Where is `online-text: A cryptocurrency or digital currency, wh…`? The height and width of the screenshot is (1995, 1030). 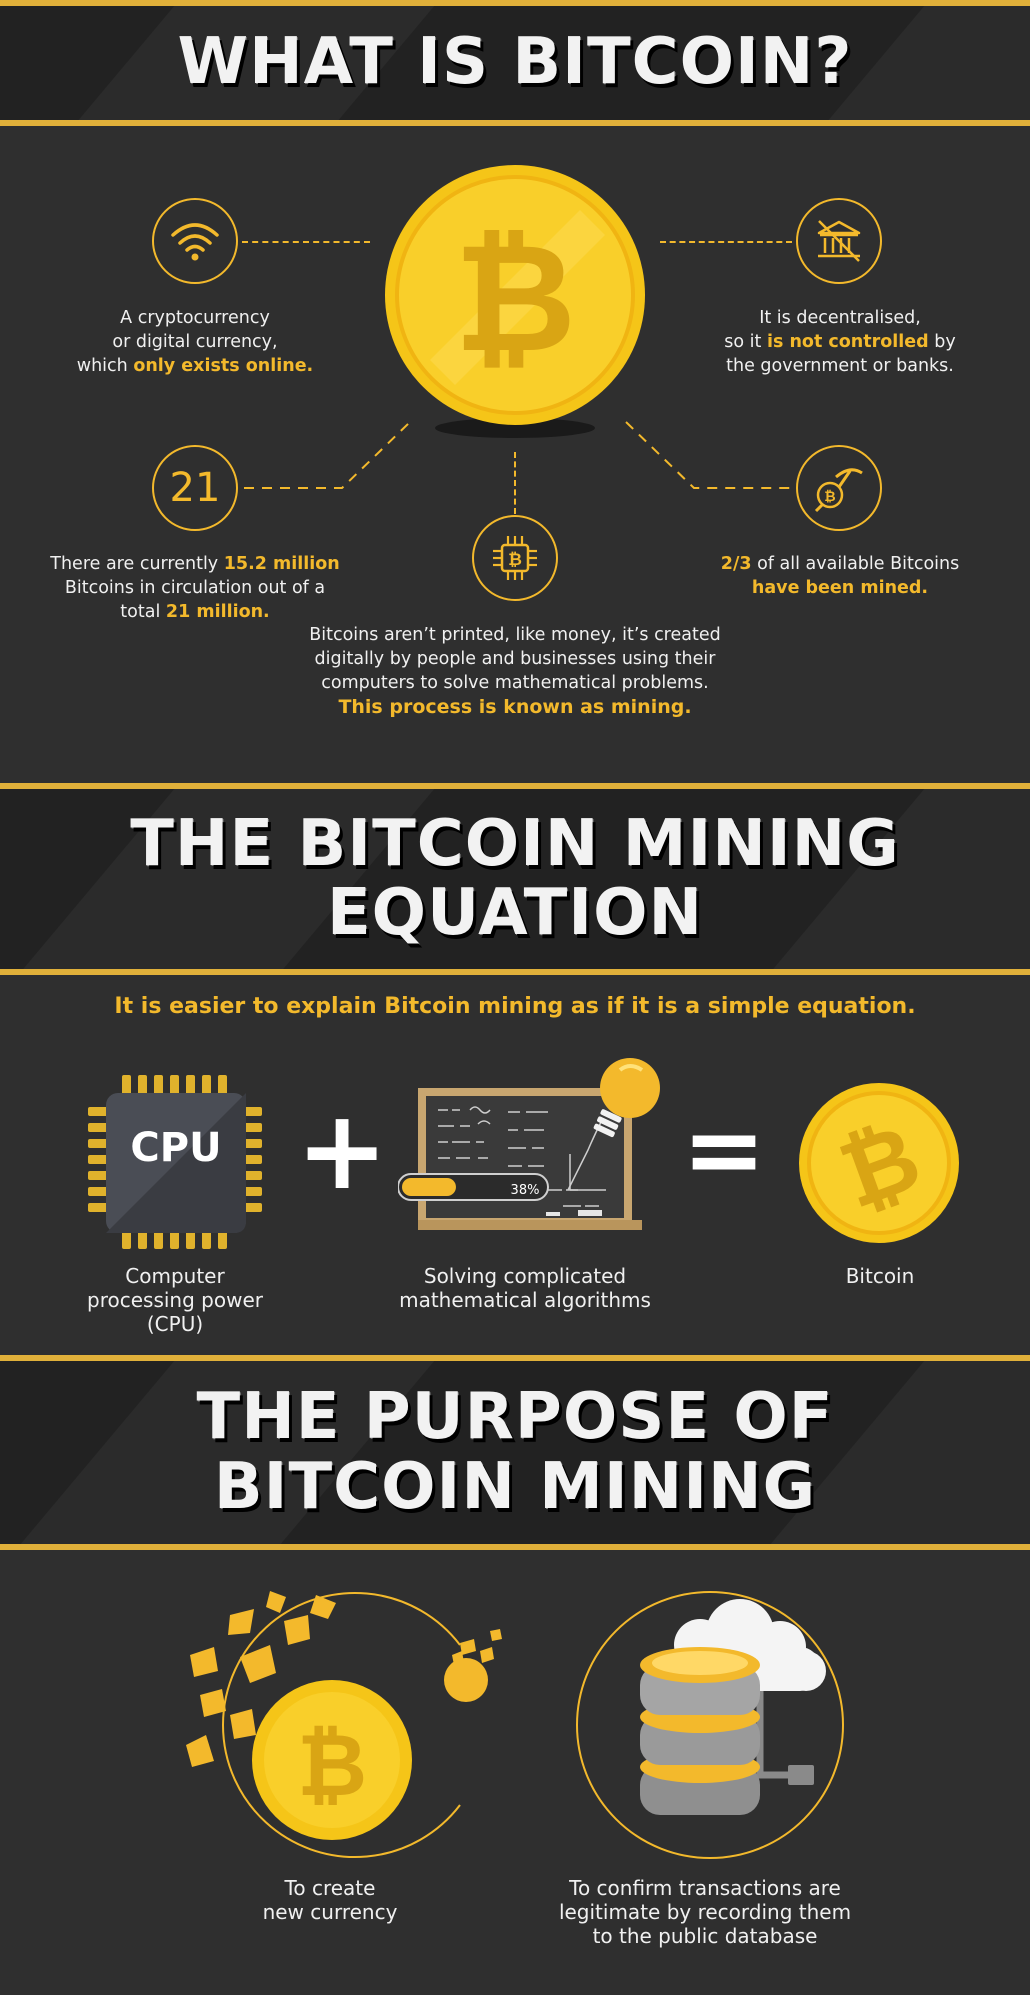
online-text: A cryptocurrency or digital currency, wh… is located at coordinates (195, 342).